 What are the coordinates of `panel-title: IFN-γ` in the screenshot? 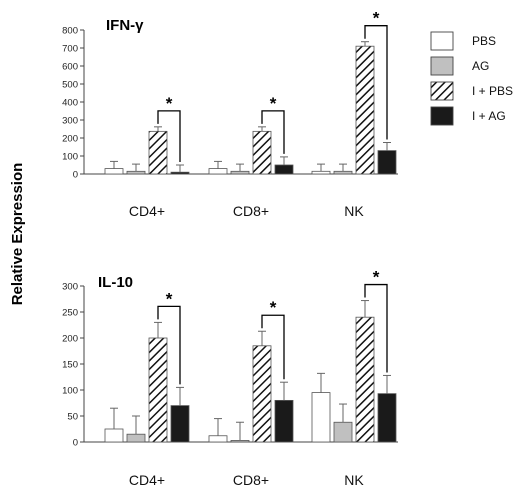 It's located at (125, 25).